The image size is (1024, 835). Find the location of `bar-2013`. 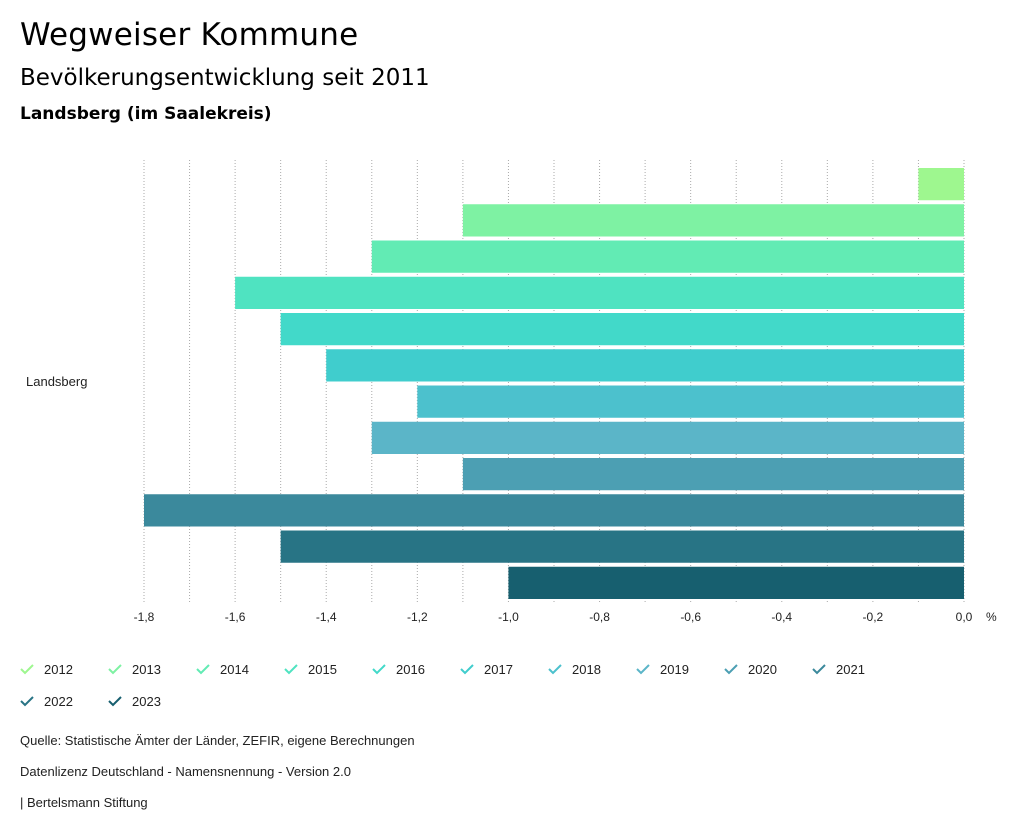

bar-2013 is located at coordinates (713, 220).